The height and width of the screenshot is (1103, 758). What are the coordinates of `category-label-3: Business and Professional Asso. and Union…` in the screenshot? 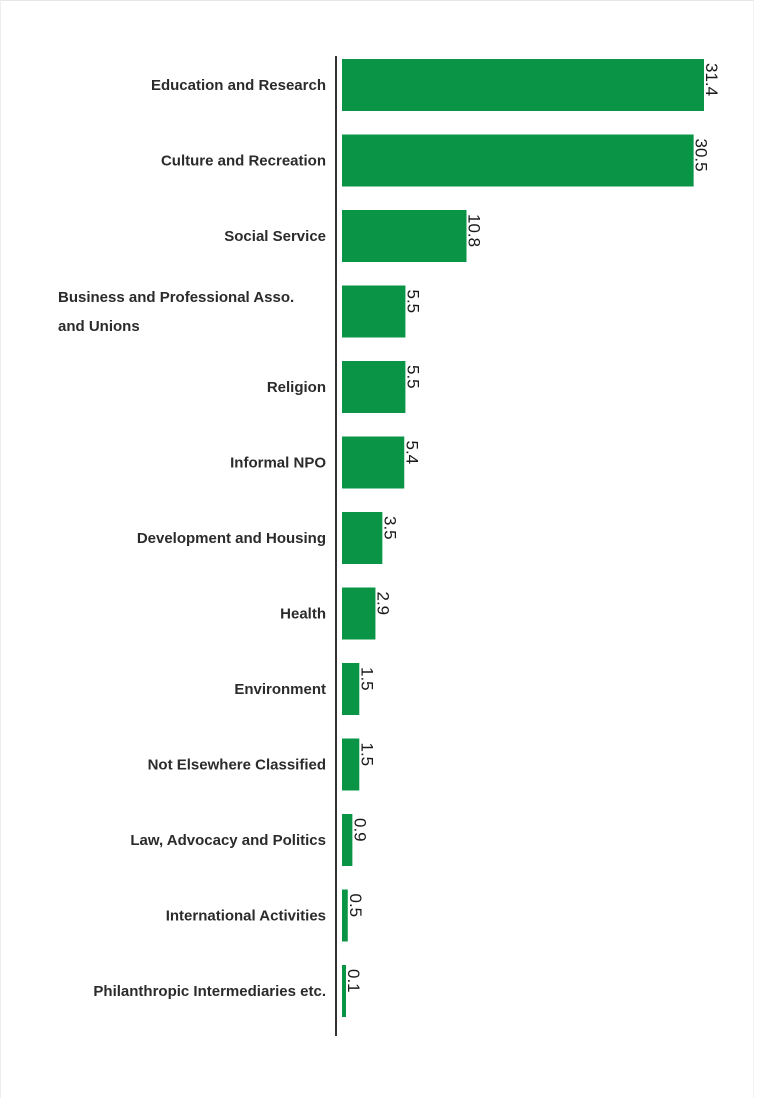 It's located at (176, 312).